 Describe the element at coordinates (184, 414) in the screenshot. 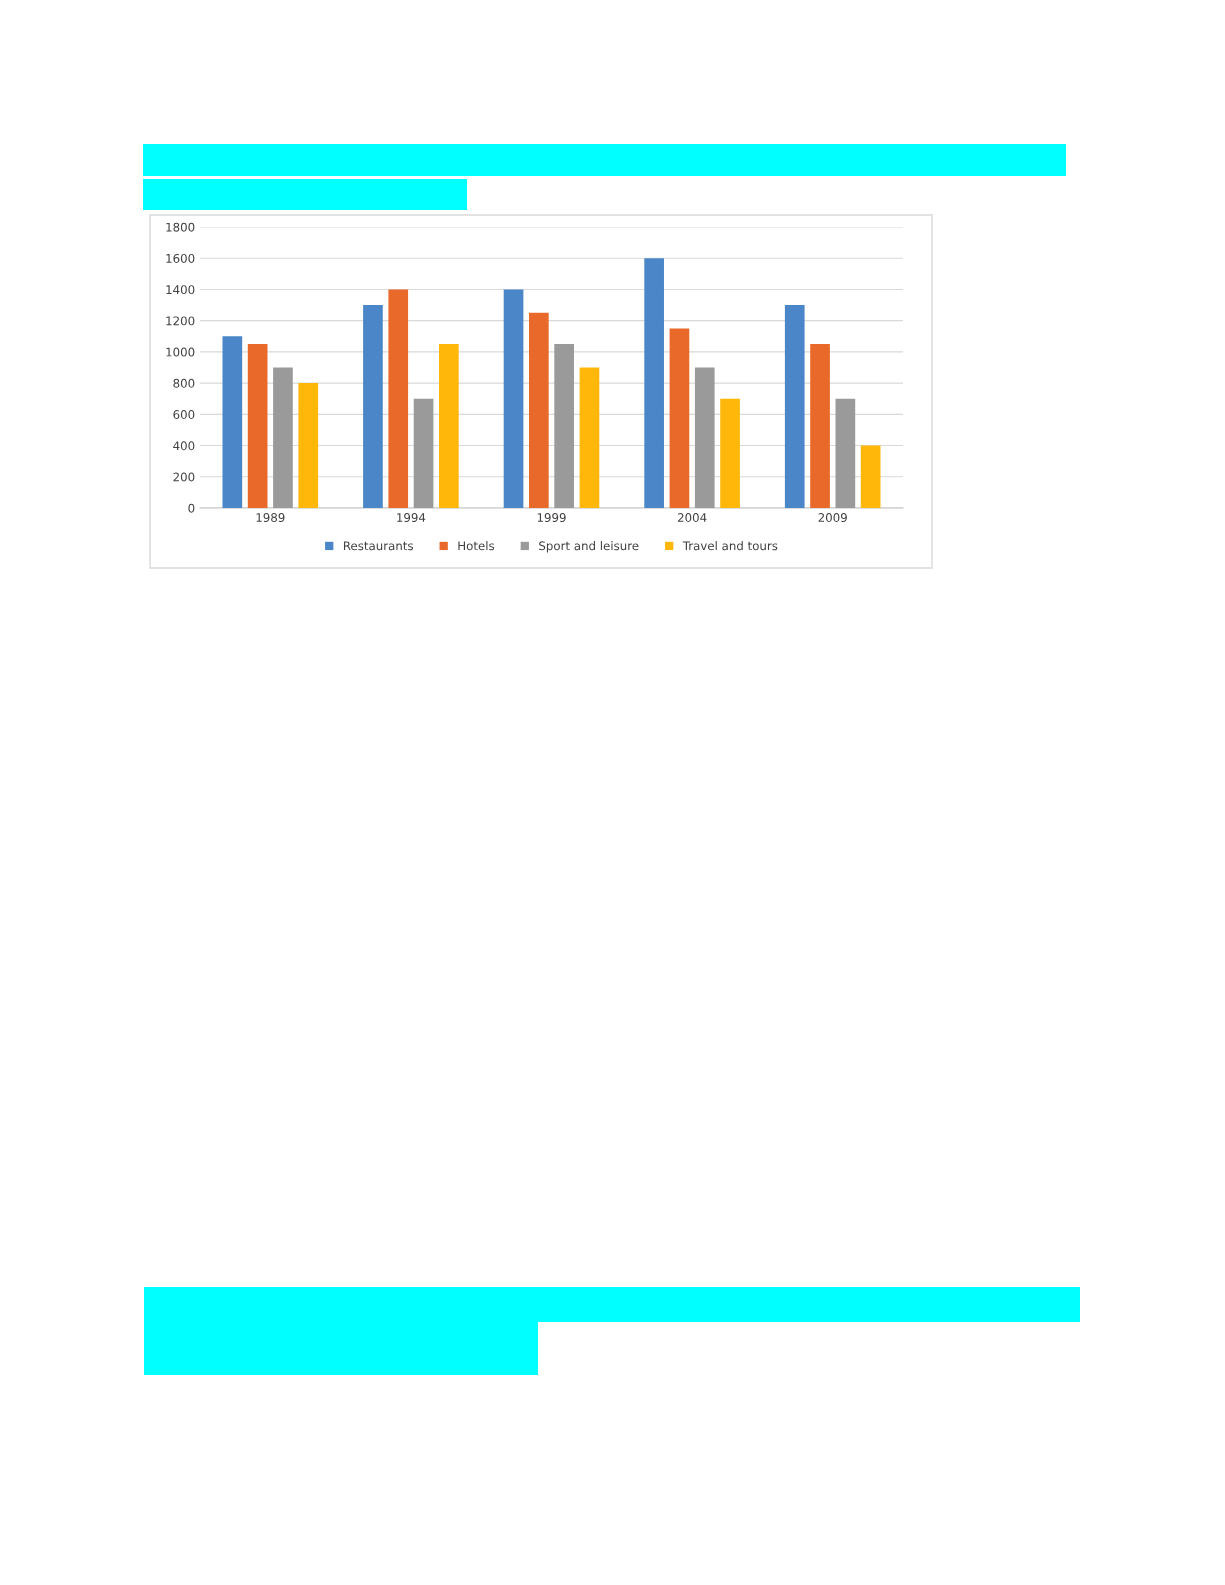

I see `y-tick-label: 600` at that location.